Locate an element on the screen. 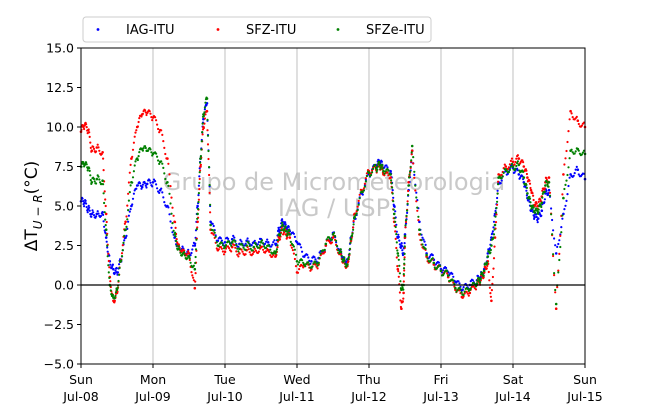 The height and width of the screenshot is (409, 650). y-tick-label: 0.0 is located at coordinates (64, 285).